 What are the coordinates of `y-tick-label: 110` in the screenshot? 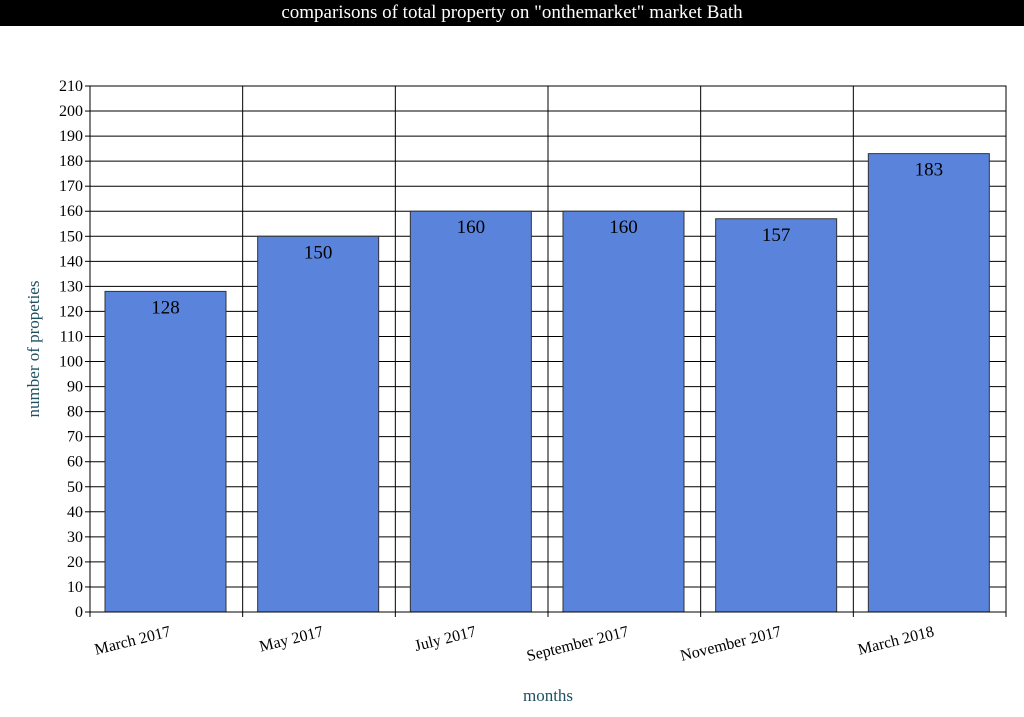 It's located at (71, 336).